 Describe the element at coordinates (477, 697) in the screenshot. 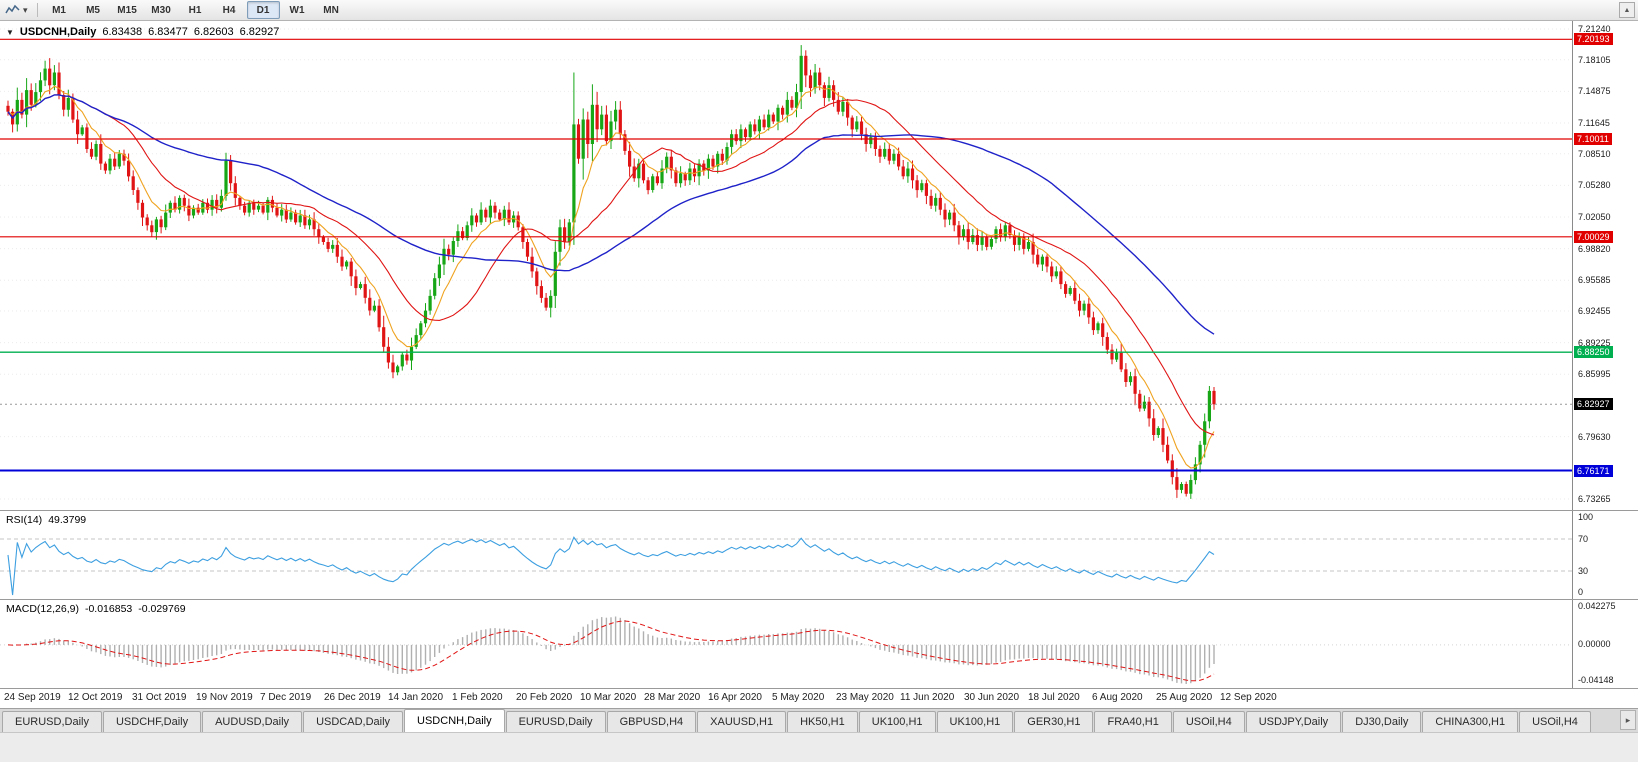

I see `date-tick-label: 1 Feb 2020` at that location.